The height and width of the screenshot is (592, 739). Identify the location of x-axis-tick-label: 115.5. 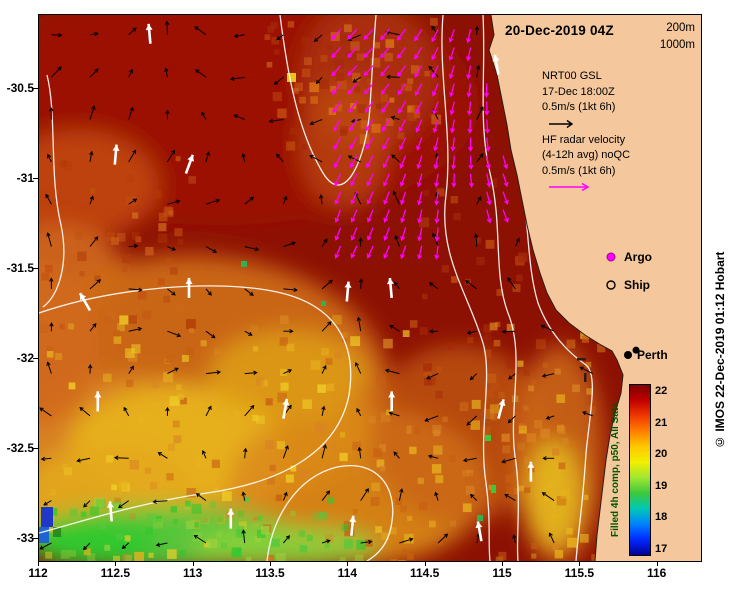
(579, 573).